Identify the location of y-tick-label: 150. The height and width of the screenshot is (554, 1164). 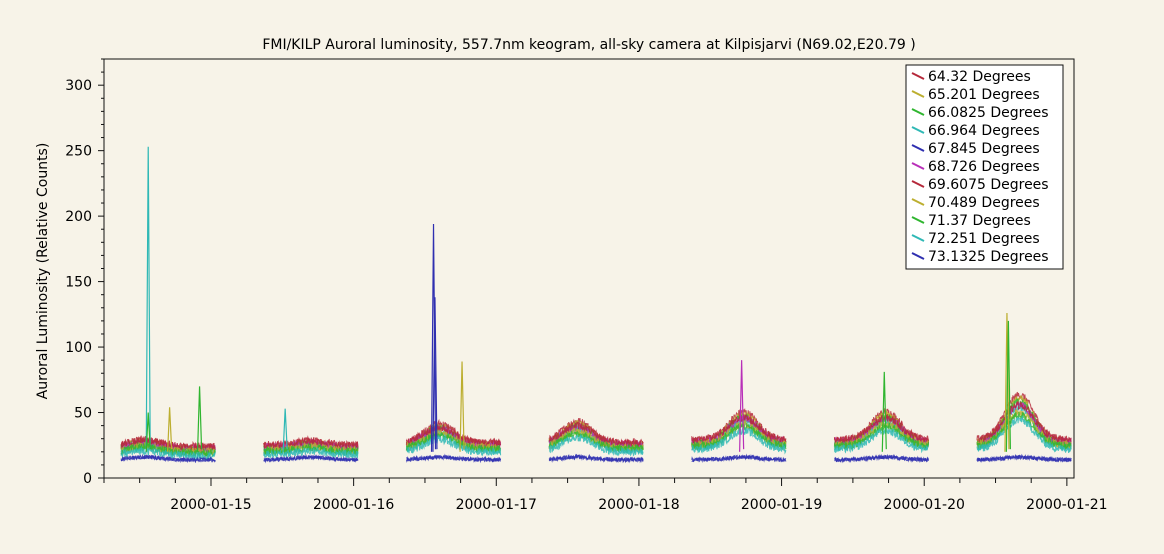
(78, 283).